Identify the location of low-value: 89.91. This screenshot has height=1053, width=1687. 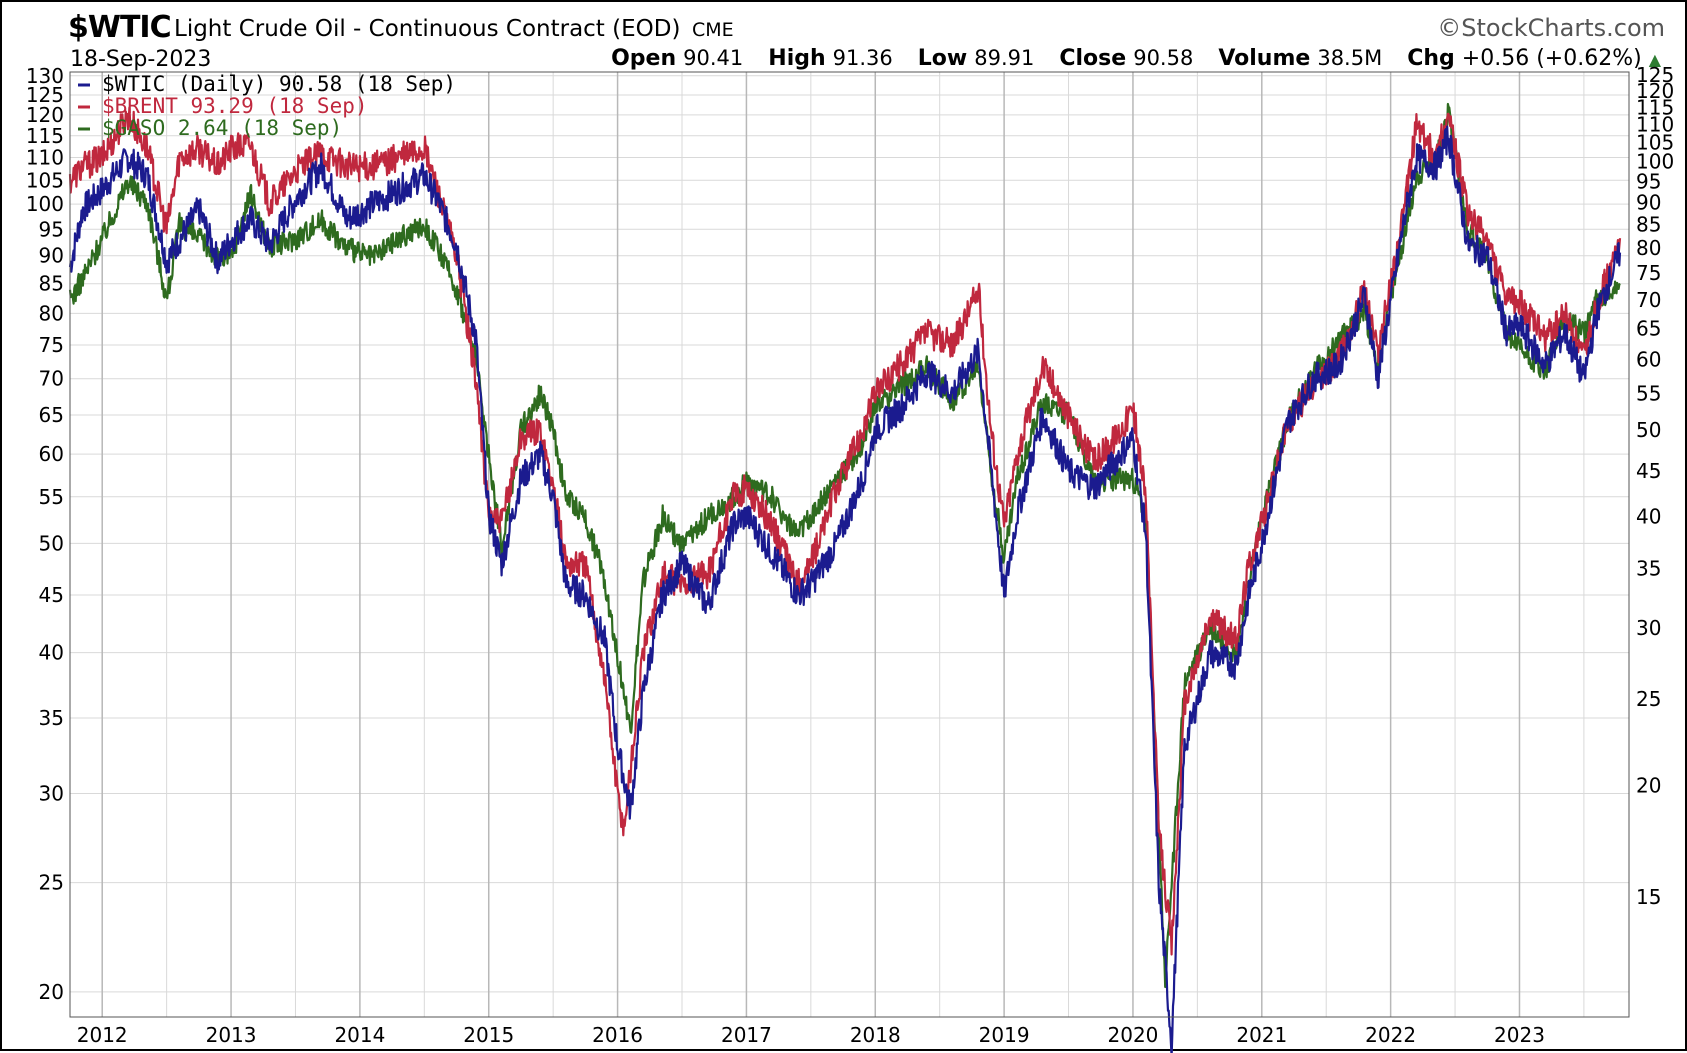
(1004, 58).